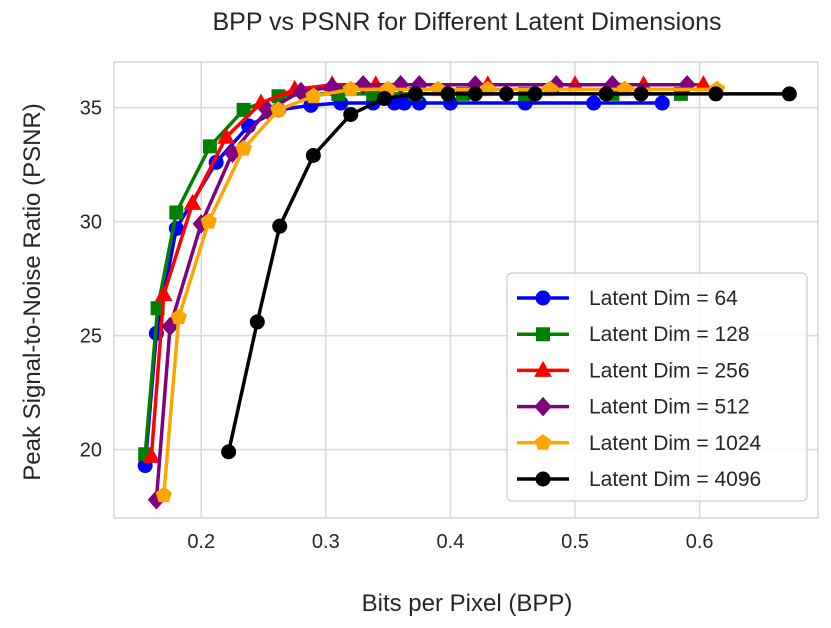 The image size is (831, 628). Describe the element at coordinates (467, 603) in the screenshot. I see `x-axis-label: Bits per Pixel (BPP)` at that location.